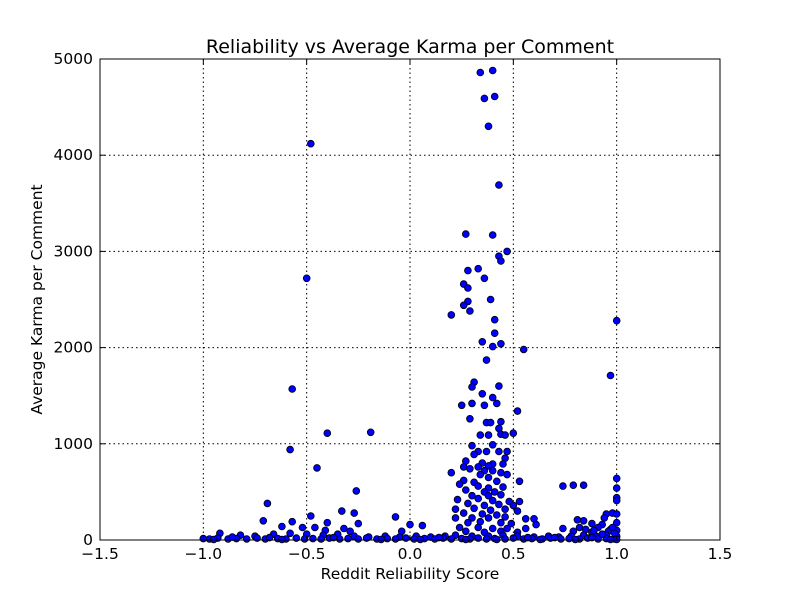  What do you see at coordinates (307, 554) in the screenshot?
I see `x-tick-label: −0.5` at bounding box center [307, 554].